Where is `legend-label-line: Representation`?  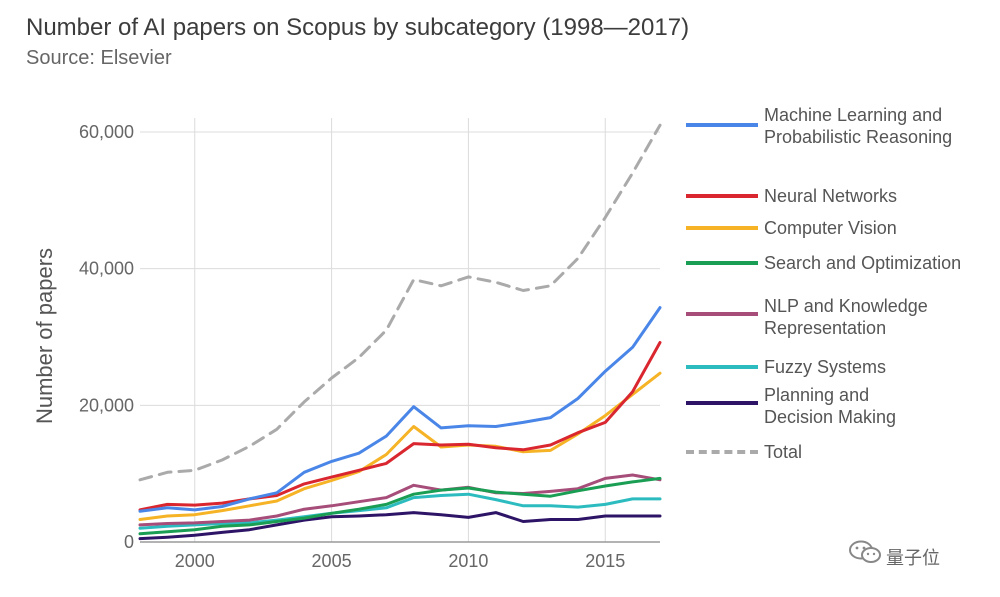 legend-label-line: Representation is located at coordinates (825, 328).